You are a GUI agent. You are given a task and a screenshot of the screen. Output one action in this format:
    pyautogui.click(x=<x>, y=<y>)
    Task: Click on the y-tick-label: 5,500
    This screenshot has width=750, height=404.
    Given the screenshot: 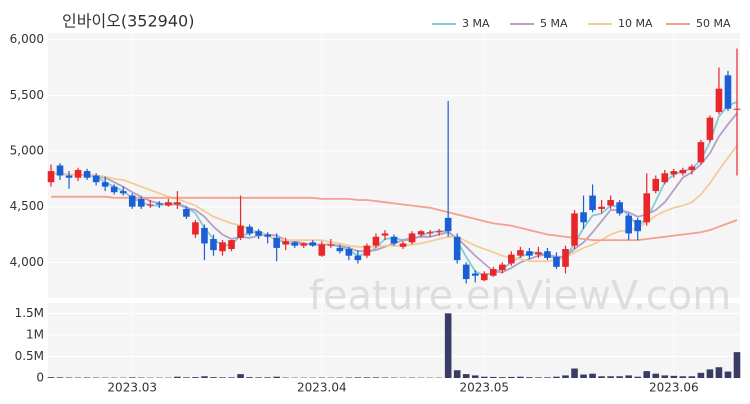 What is the action you would take?
    pyautogui.click(x=27, y=95)
    